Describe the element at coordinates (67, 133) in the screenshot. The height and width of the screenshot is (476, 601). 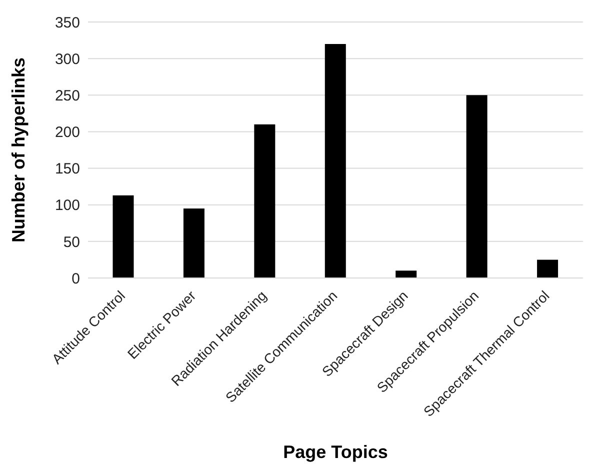
I see `y-tick-label: 200` at that location.